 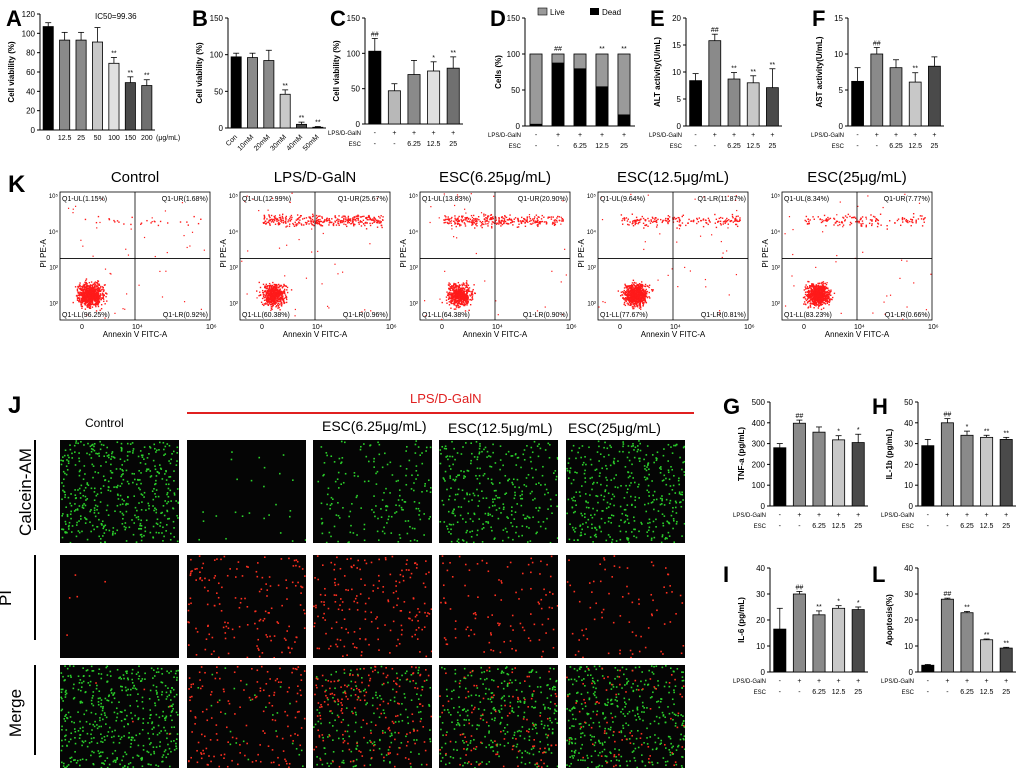 I want to click on row2-value: -, so click(x=799, y=692).